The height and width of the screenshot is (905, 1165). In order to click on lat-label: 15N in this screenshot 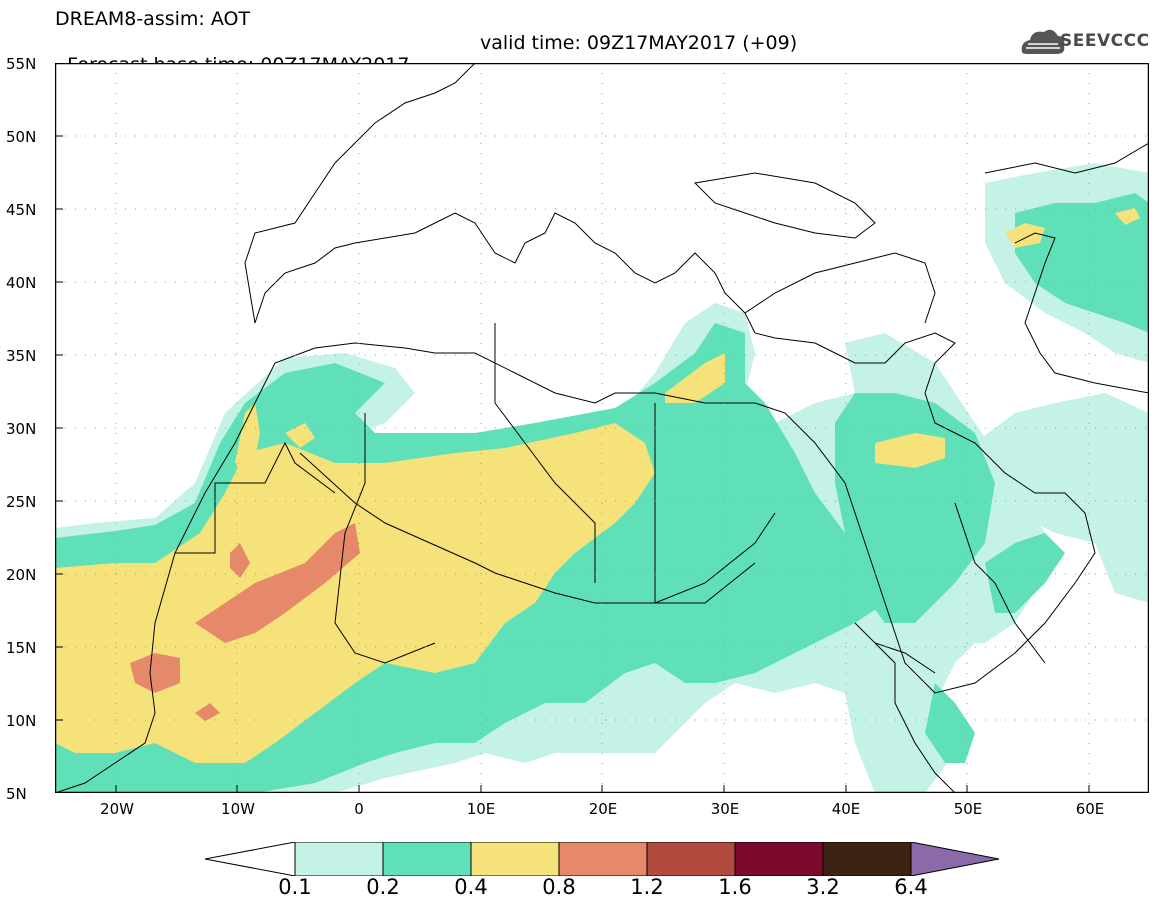, I will do `click(21, 648)`.